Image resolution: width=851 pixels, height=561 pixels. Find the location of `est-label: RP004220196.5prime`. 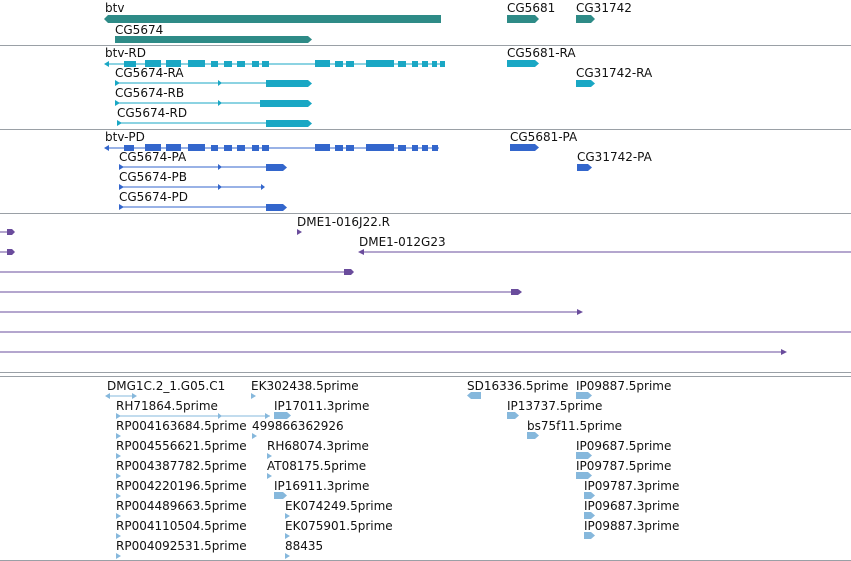

est-label: RP004220196.5prime is located at coordinates (181, 486).